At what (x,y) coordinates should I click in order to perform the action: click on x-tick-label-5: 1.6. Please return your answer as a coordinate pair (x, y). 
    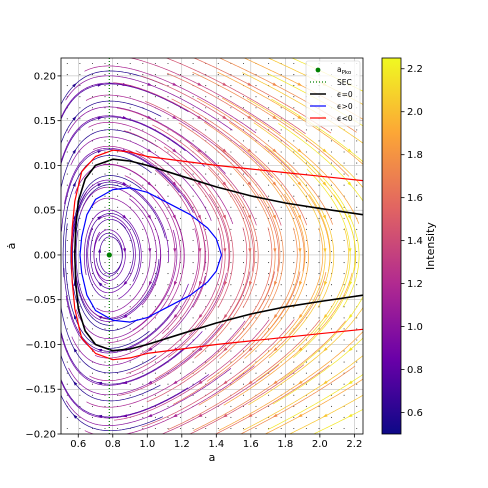
    Looking at the image, I should click on (251, 444).